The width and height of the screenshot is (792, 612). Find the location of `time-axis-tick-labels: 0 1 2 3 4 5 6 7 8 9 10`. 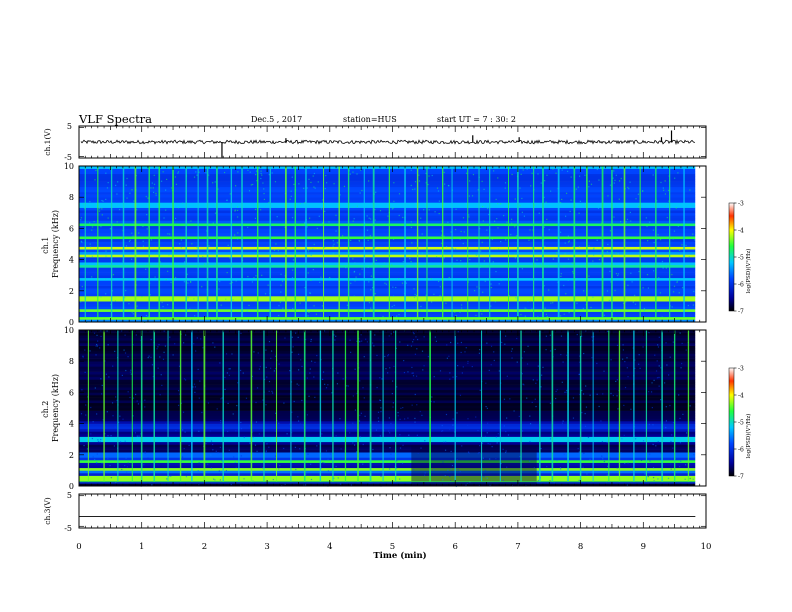

time-axis-tick-labels: 0 1 2 3 4 5 6 7 8 9 10 is located at coordinates (393, 547).